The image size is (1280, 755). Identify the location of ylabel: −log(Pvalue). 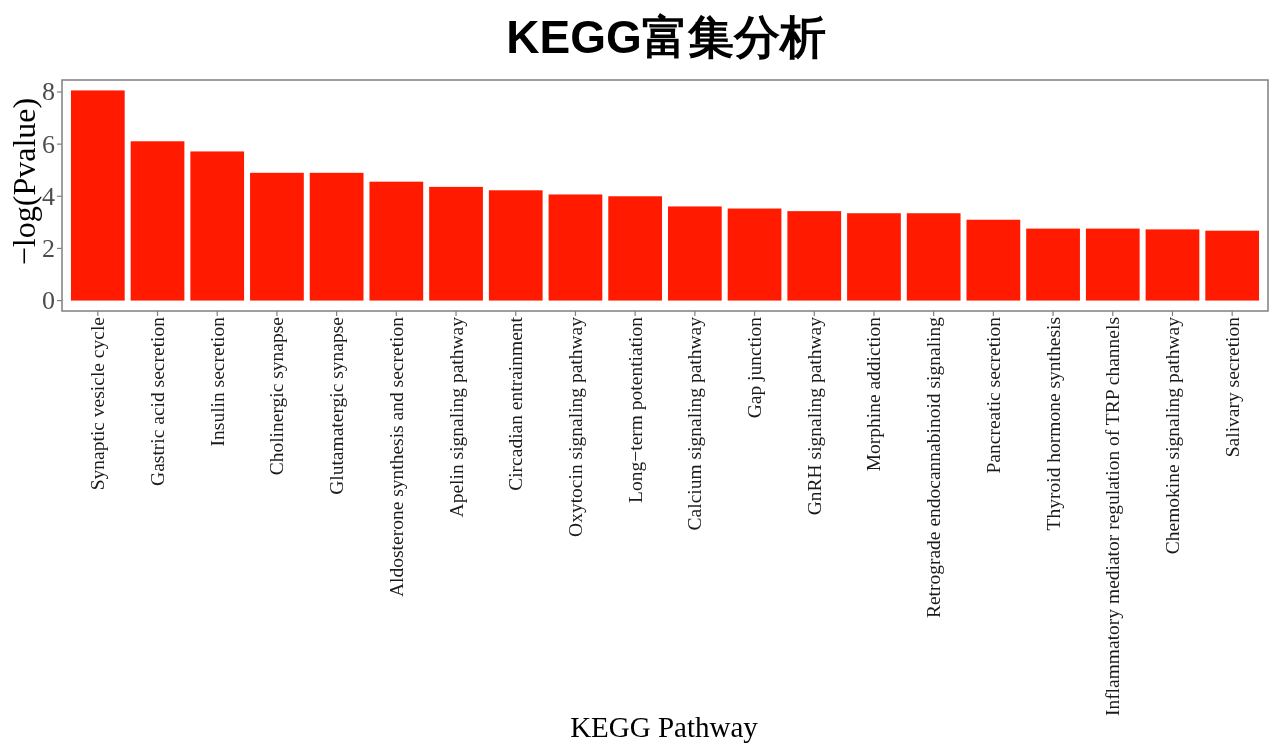
(24, 181).